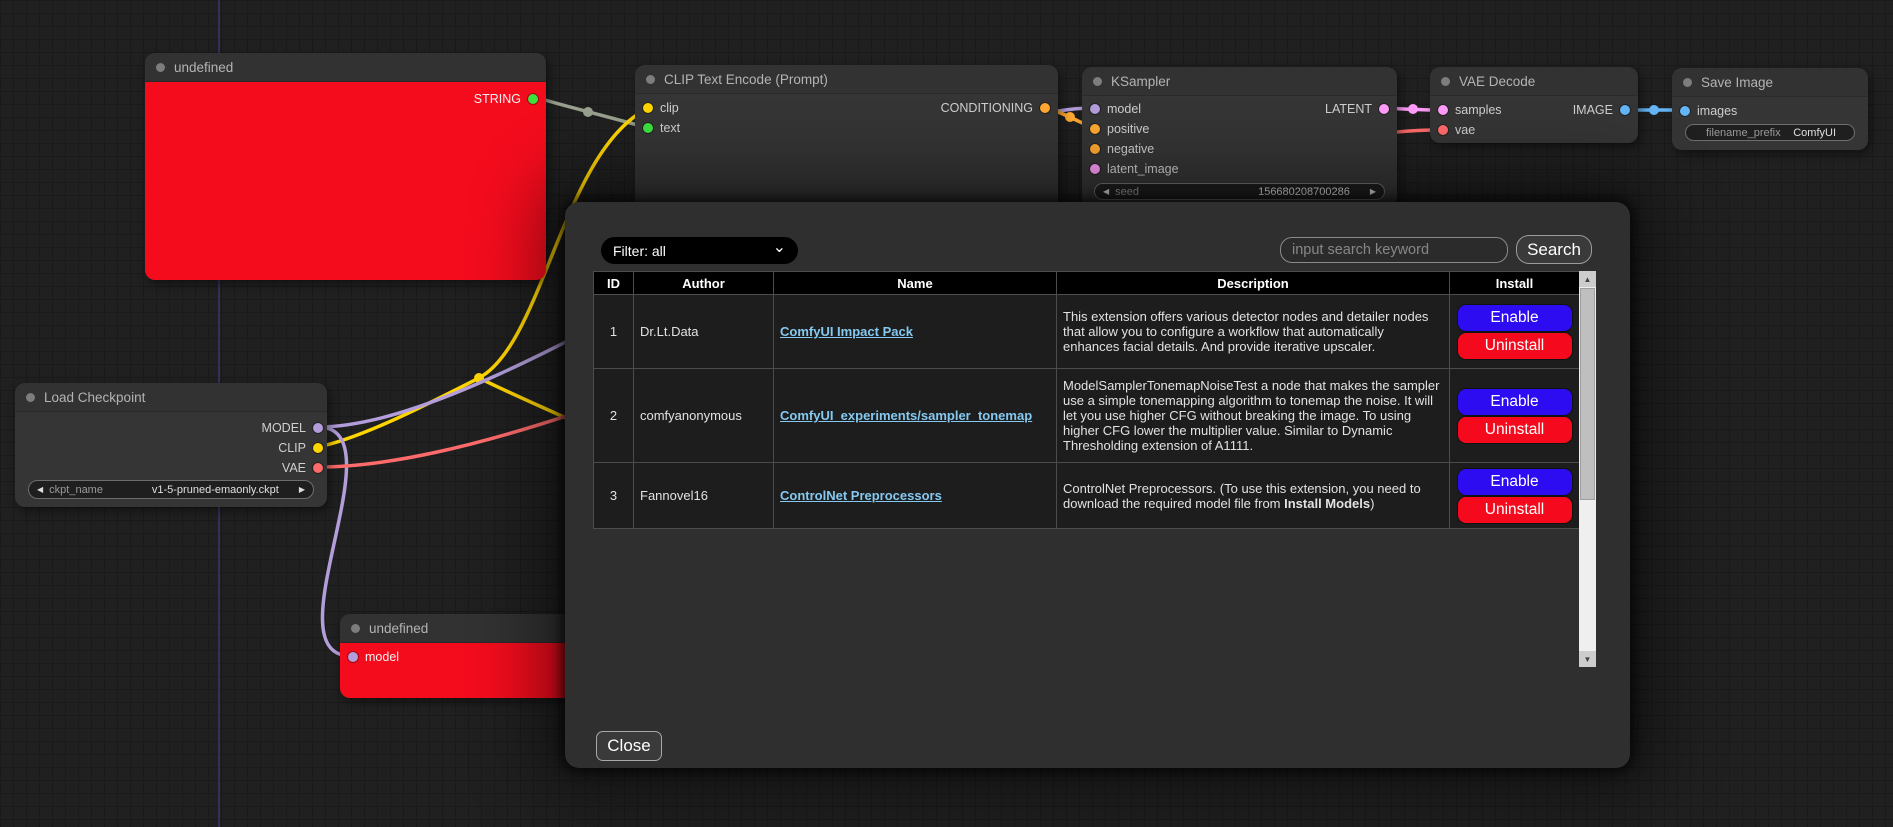 The width and height of the screenshot is (1893, 827). What do you see at coordinates (861, 495) in the screenshot?
I see `extension-link: ControlNet Preprocessors` at bounding box center [861, 495].